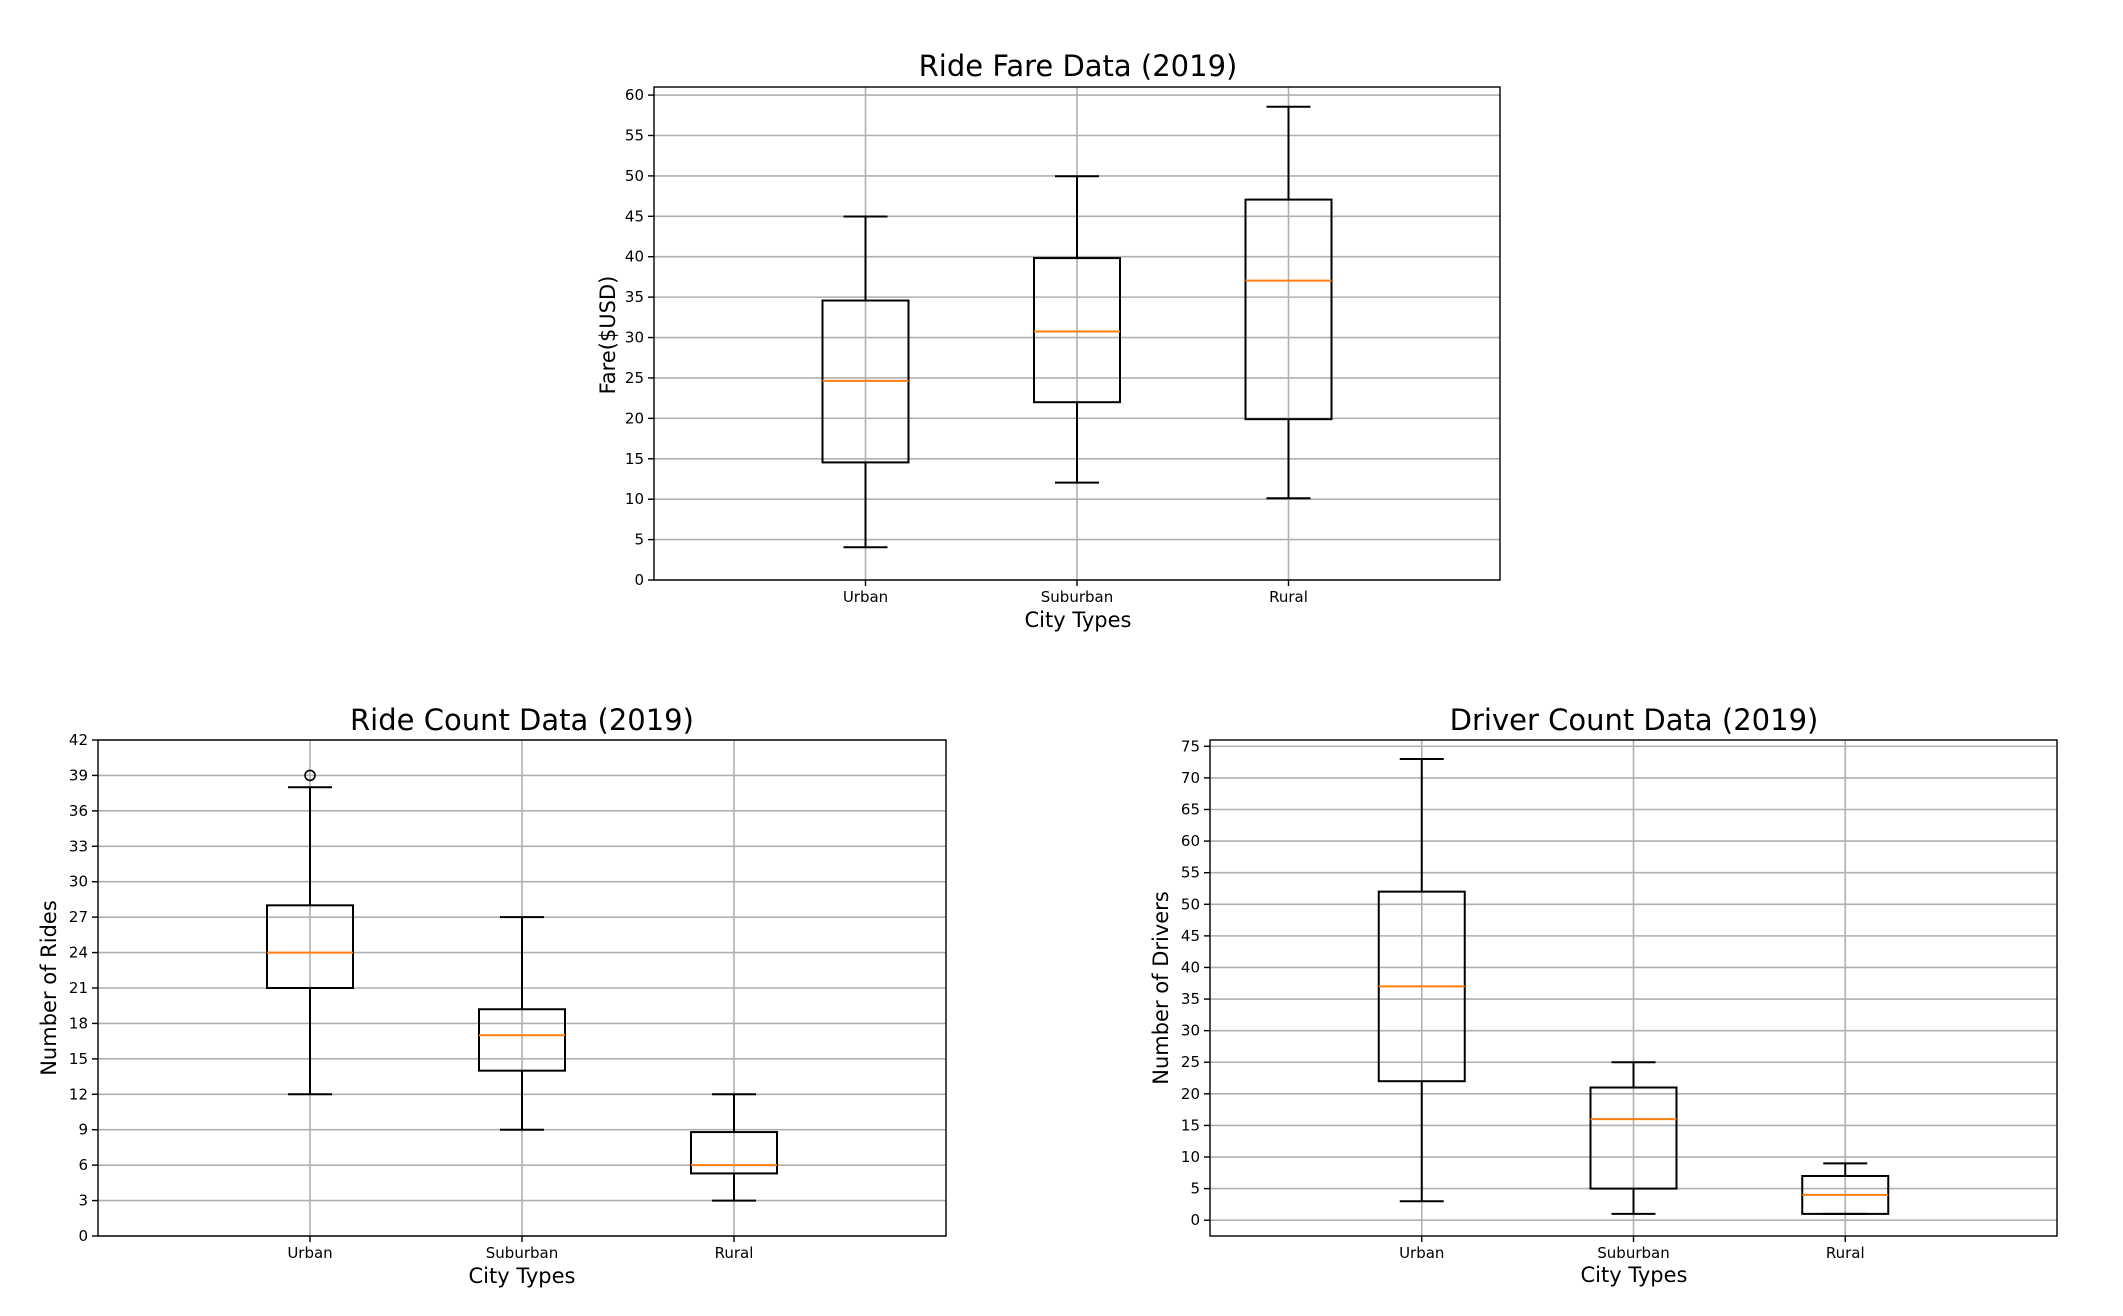 Image resolution: width=2123 pixels, height=1316 pixels. What do you see at coordinates (78, 953) in the screenshot?
I see `y-tick-label: 24` at bounding box center [78, 953].